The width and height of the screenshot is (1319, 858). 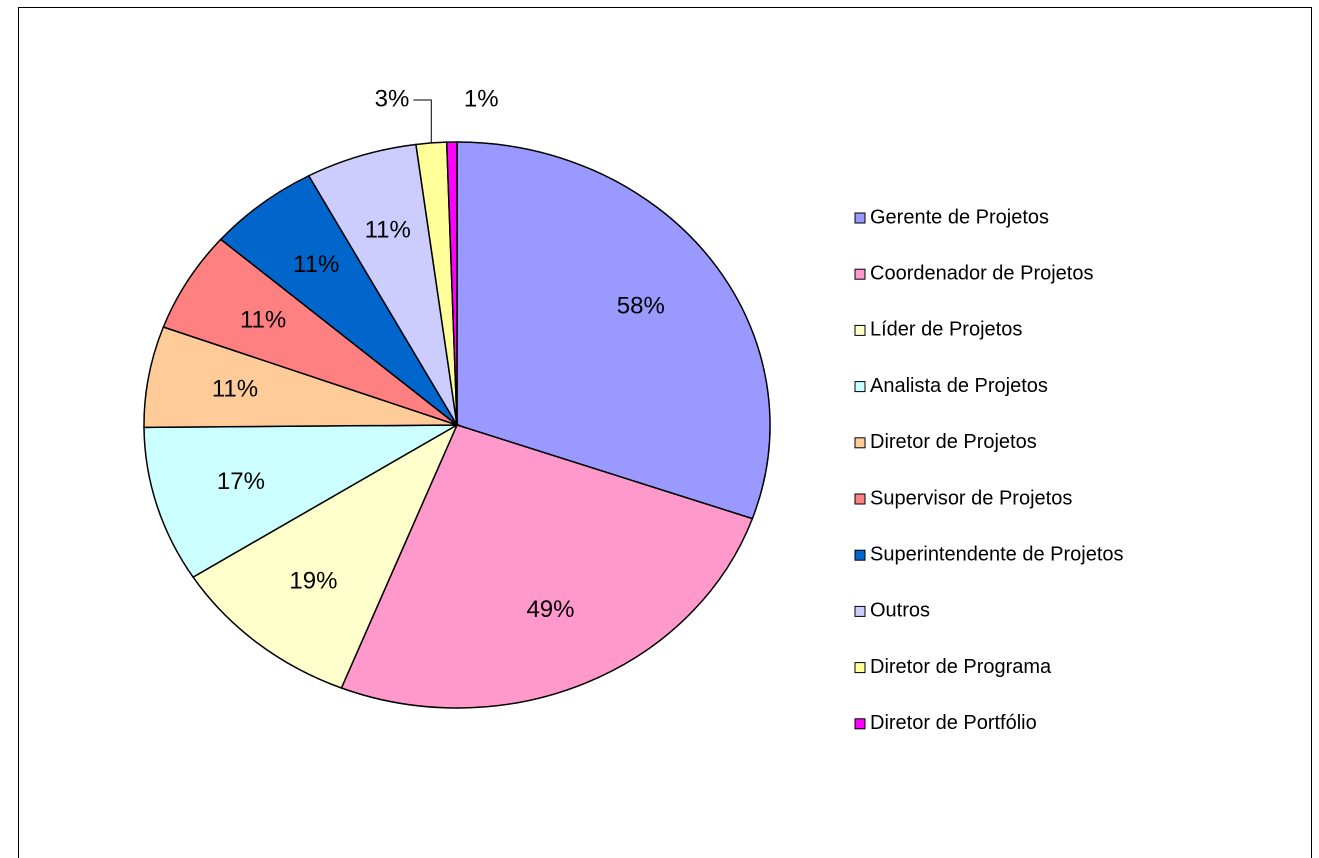 I want to click on data-label: 17%, so click(x=241, y=481).